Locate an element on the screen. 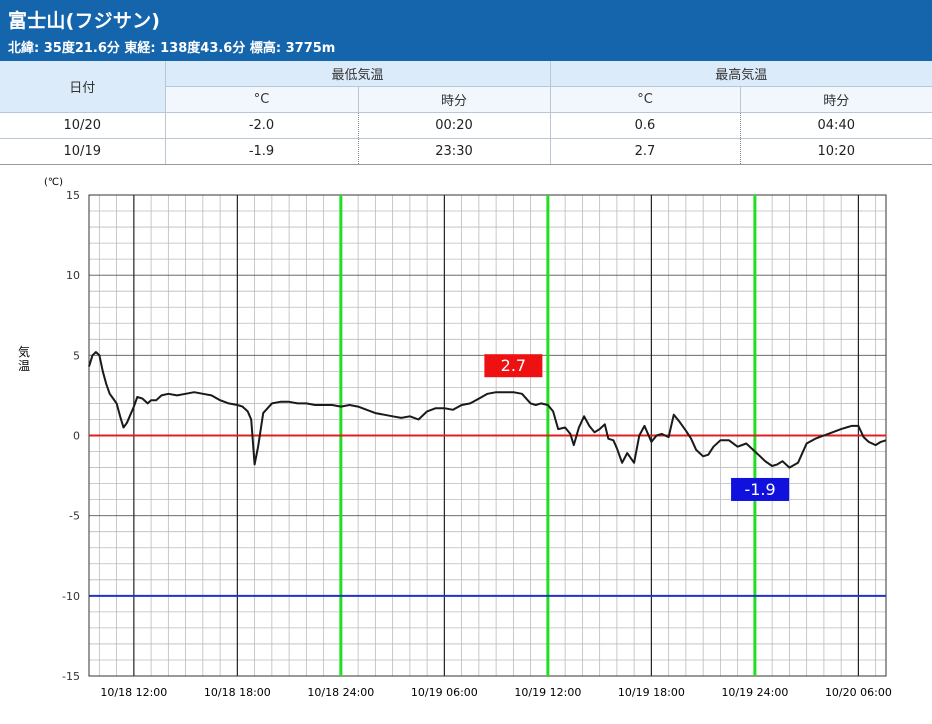  x-tick-label: 10/20 06:00 is located at coordinates (858, 692).